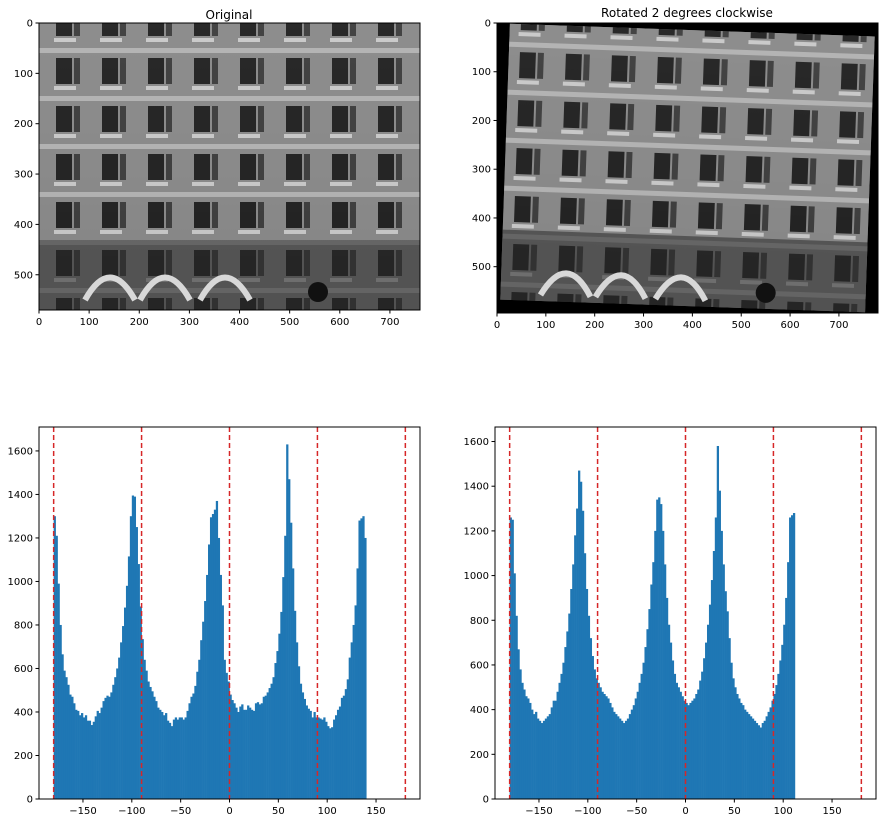 This screenshot has width=883, height=822. What do you see at coordinates (180, 811) in the screenshot?
I see `xtick-label: −50` at bounding box center [180, 811].